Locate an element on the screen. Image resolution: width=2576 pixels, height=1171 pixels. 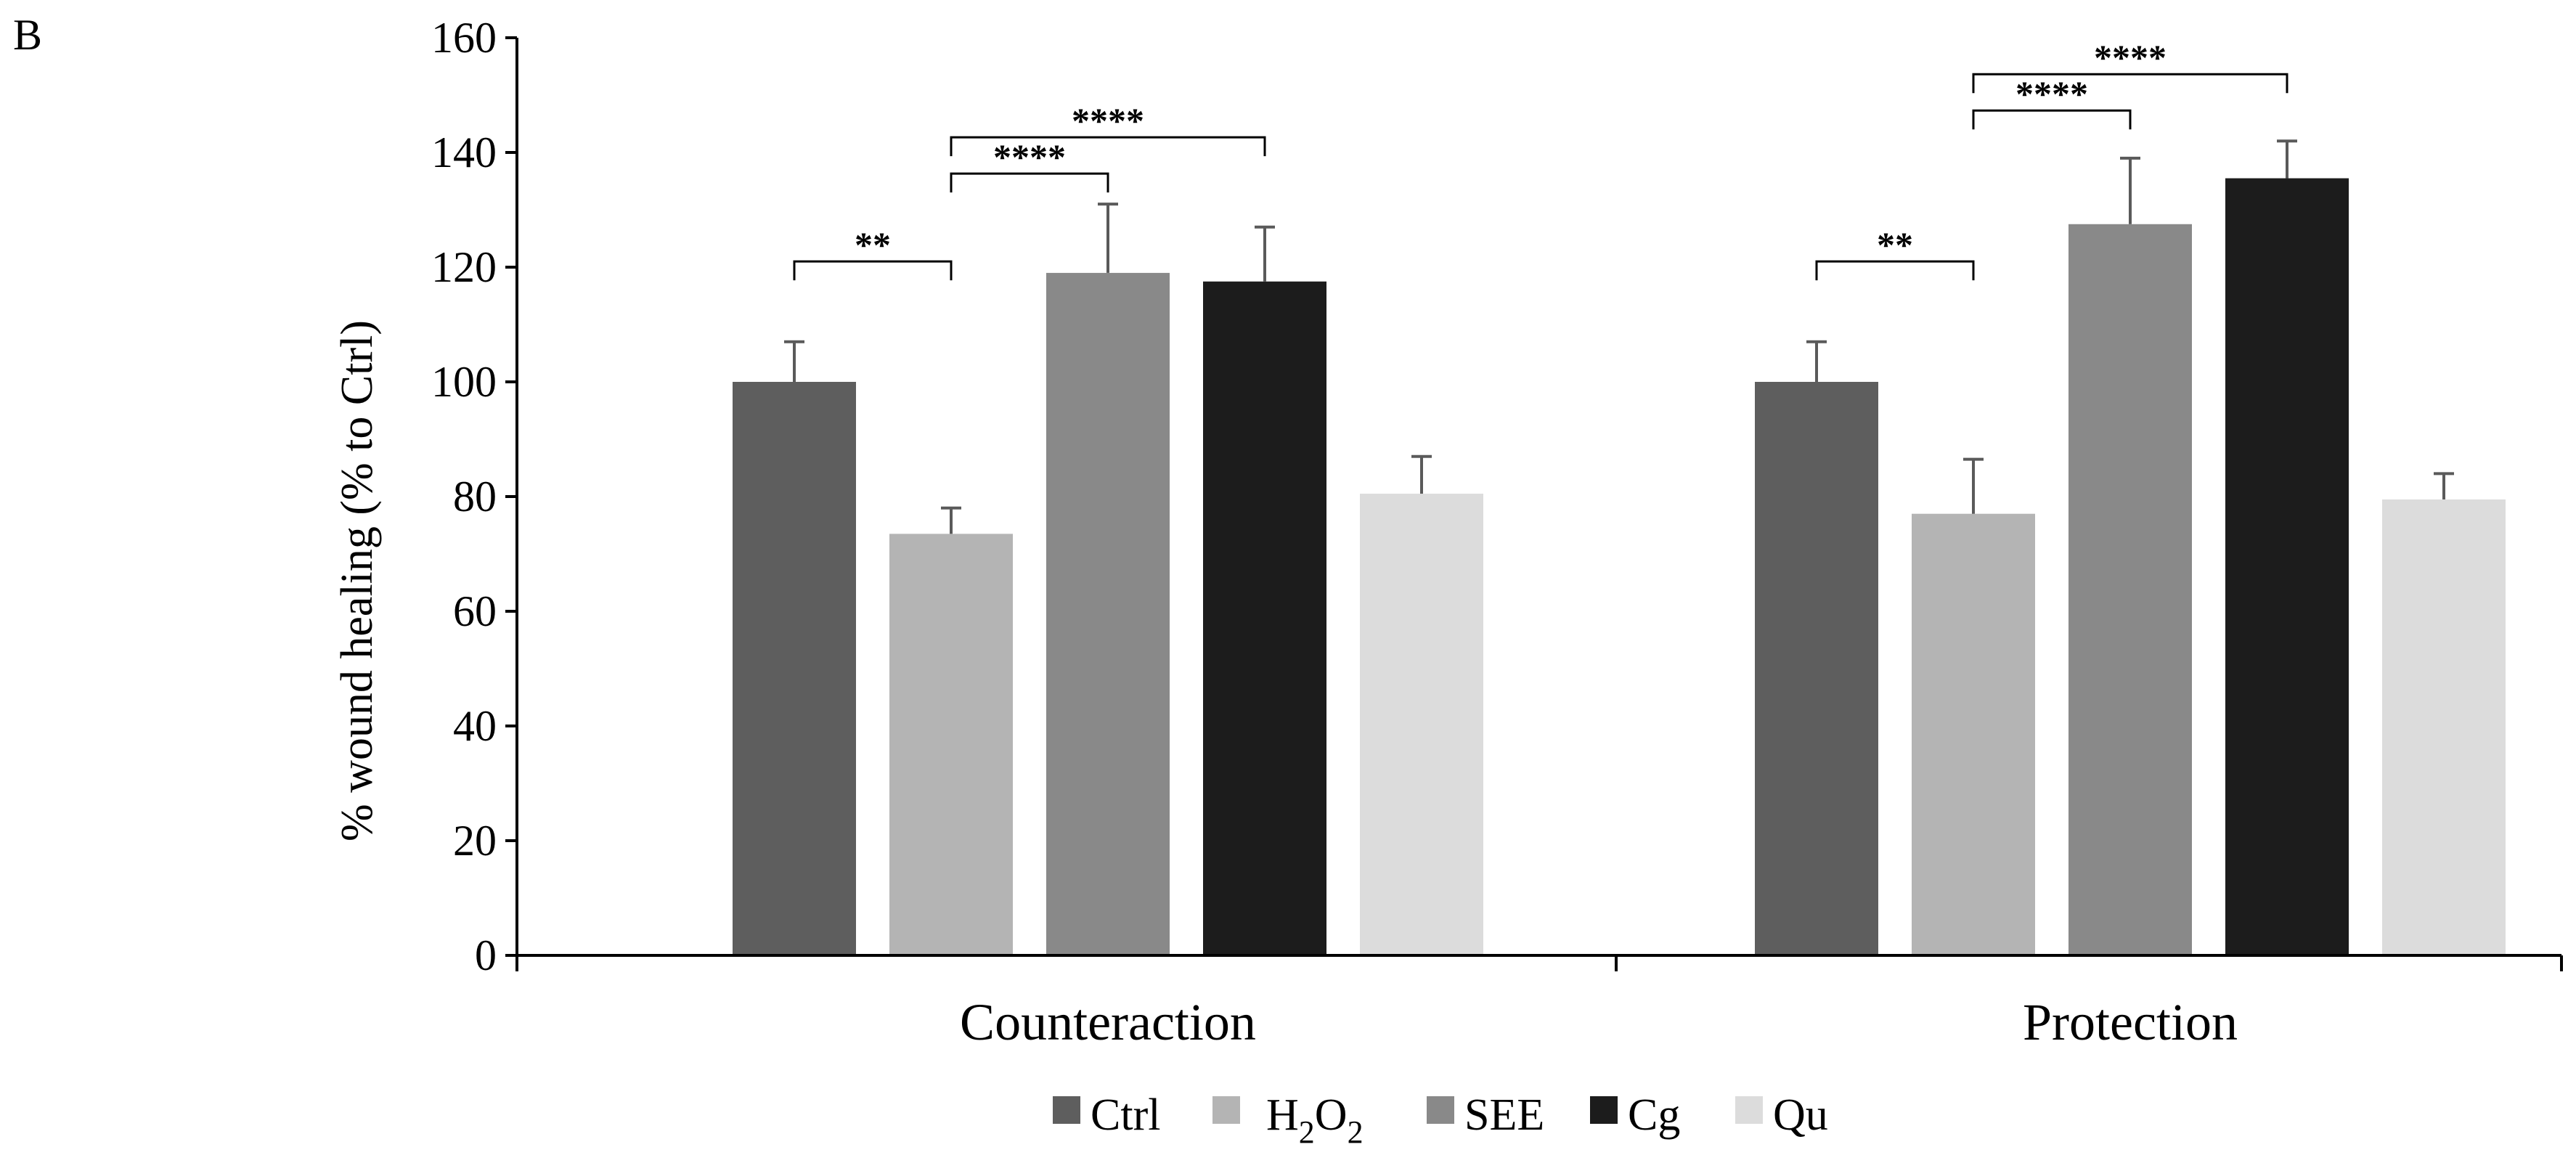
y-tick-label: 80 is located at coordinates (475, 497).